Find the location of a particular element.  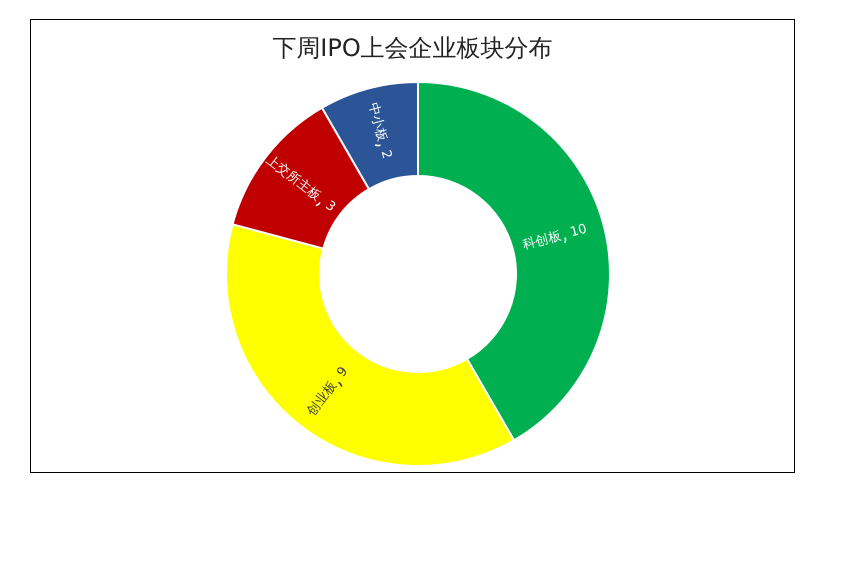

data-label: 2 is located at coordinates (386, 154).